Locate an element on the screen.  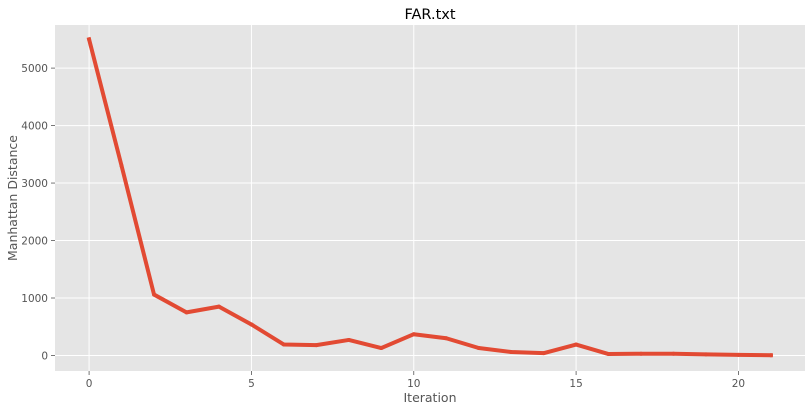
y-tick-label: 1000 is located at coordinates (34, 299).